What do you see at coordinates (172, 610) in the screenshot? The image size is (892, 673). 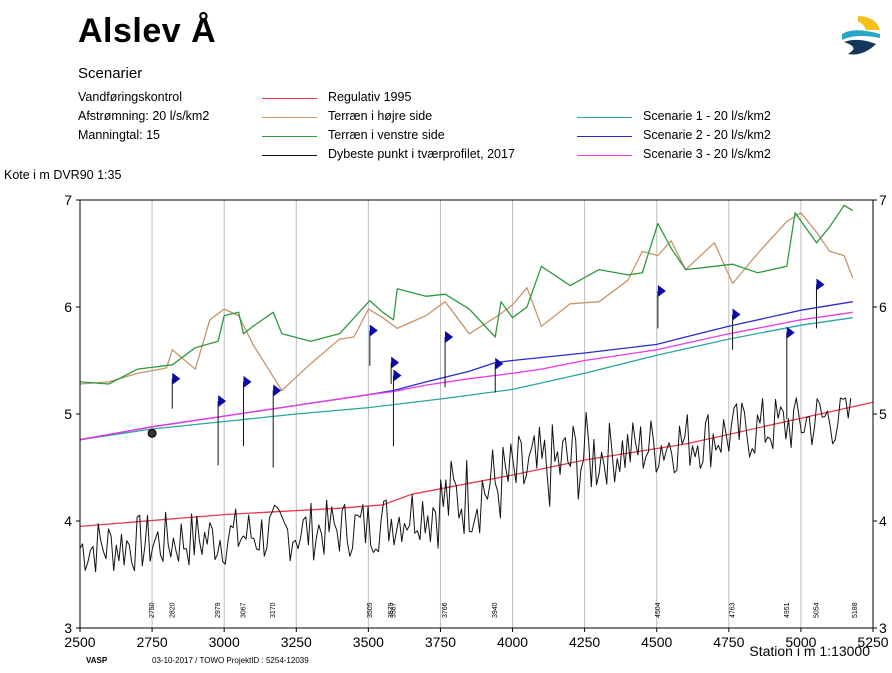 I see `profile-station-label: 2820` at bounding box center [172, 610].